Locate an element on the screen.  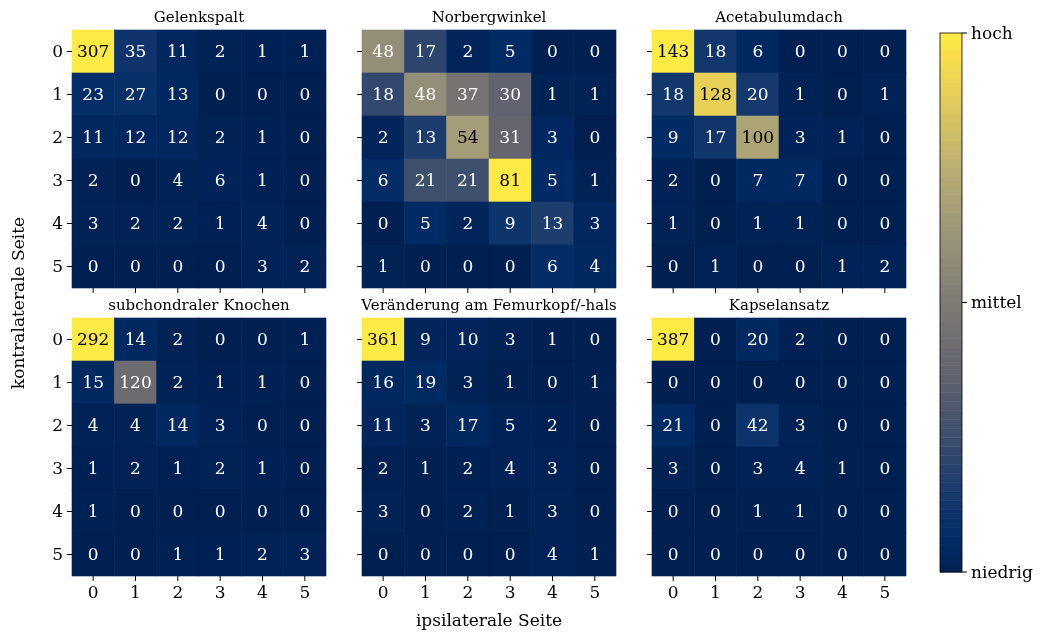
data-label: 100 is located at coordinates (758, 137).